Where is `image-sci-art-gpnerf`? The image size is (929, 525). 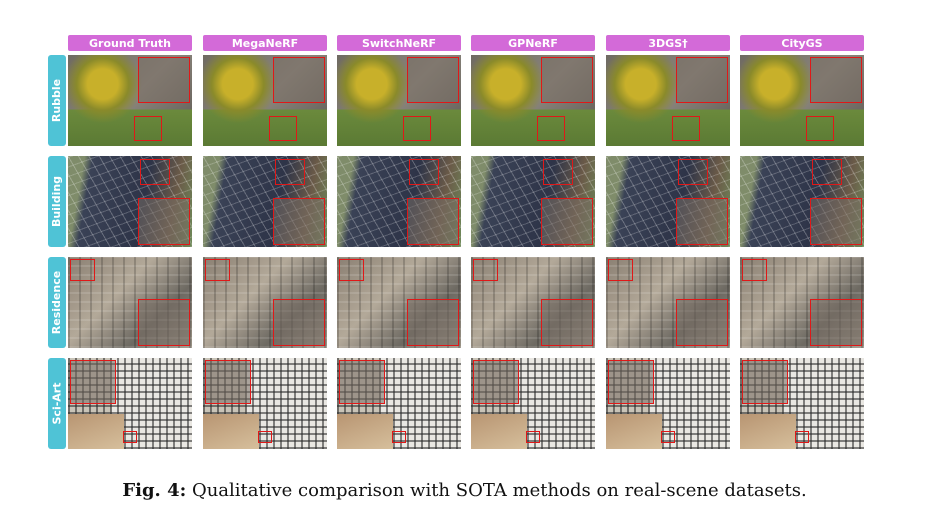 image-sci-art-gpnerf is located at coordinates (533, 403).